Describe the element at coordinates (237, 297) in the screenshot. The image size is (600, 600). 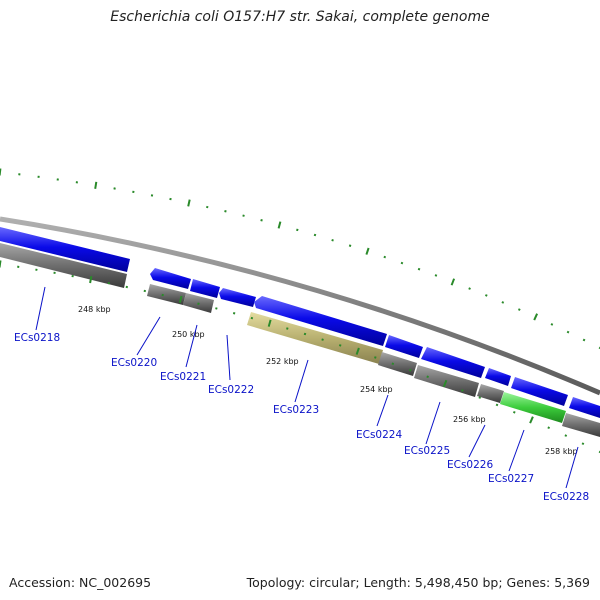
I see `cds-ecs0222` at that location.